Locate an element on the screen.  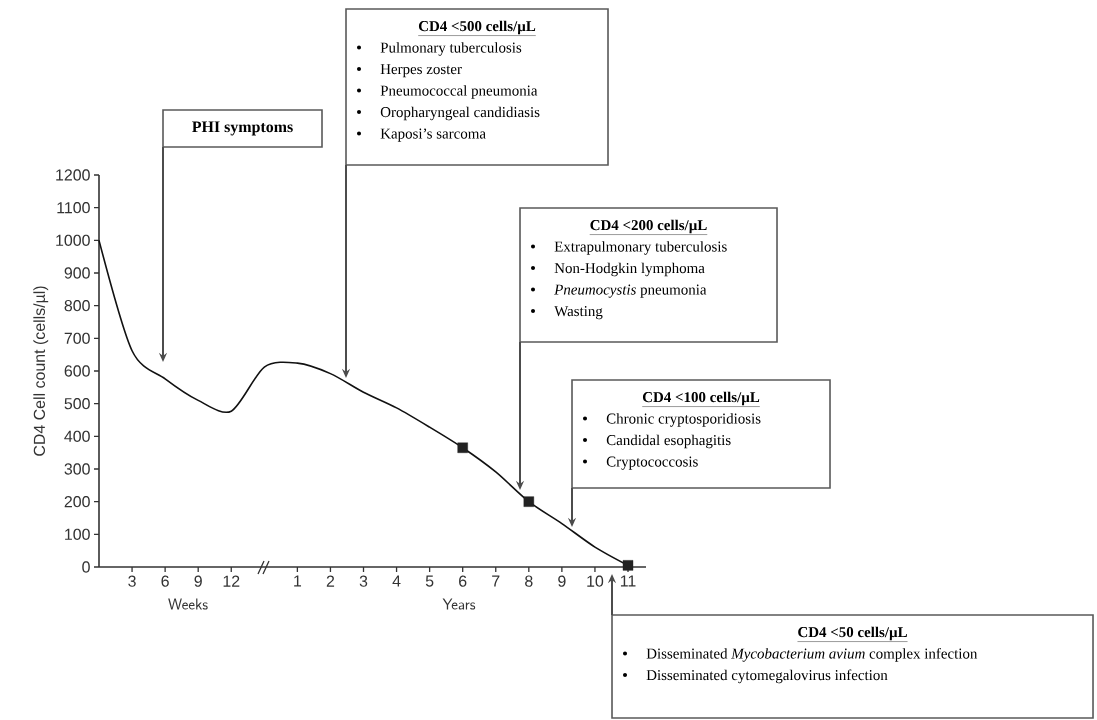
y-tick-label: 500 is located at coordinates (77, 404).